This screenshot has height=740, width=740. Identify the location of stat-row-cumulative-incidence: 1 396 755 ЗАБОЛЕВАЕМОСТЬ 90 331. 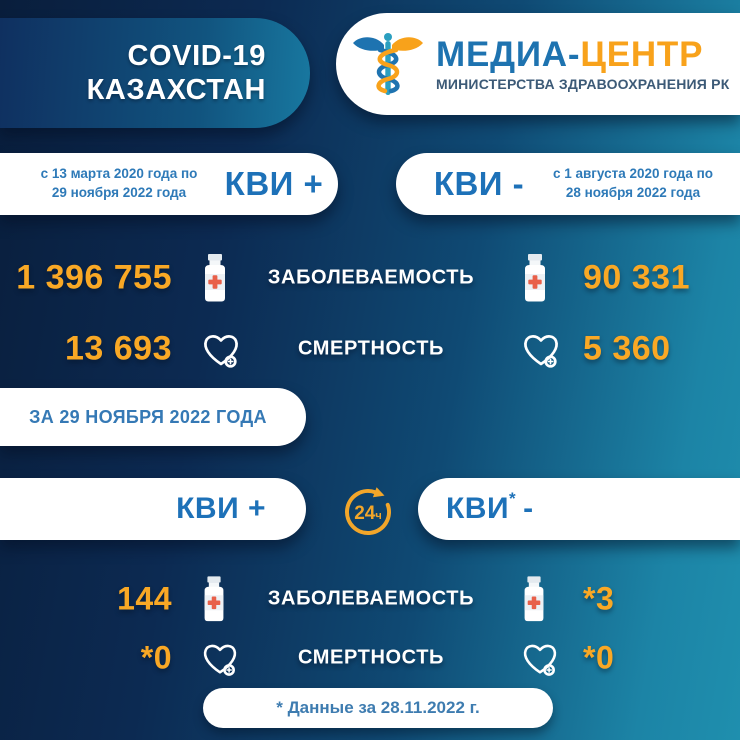
(370, 278).